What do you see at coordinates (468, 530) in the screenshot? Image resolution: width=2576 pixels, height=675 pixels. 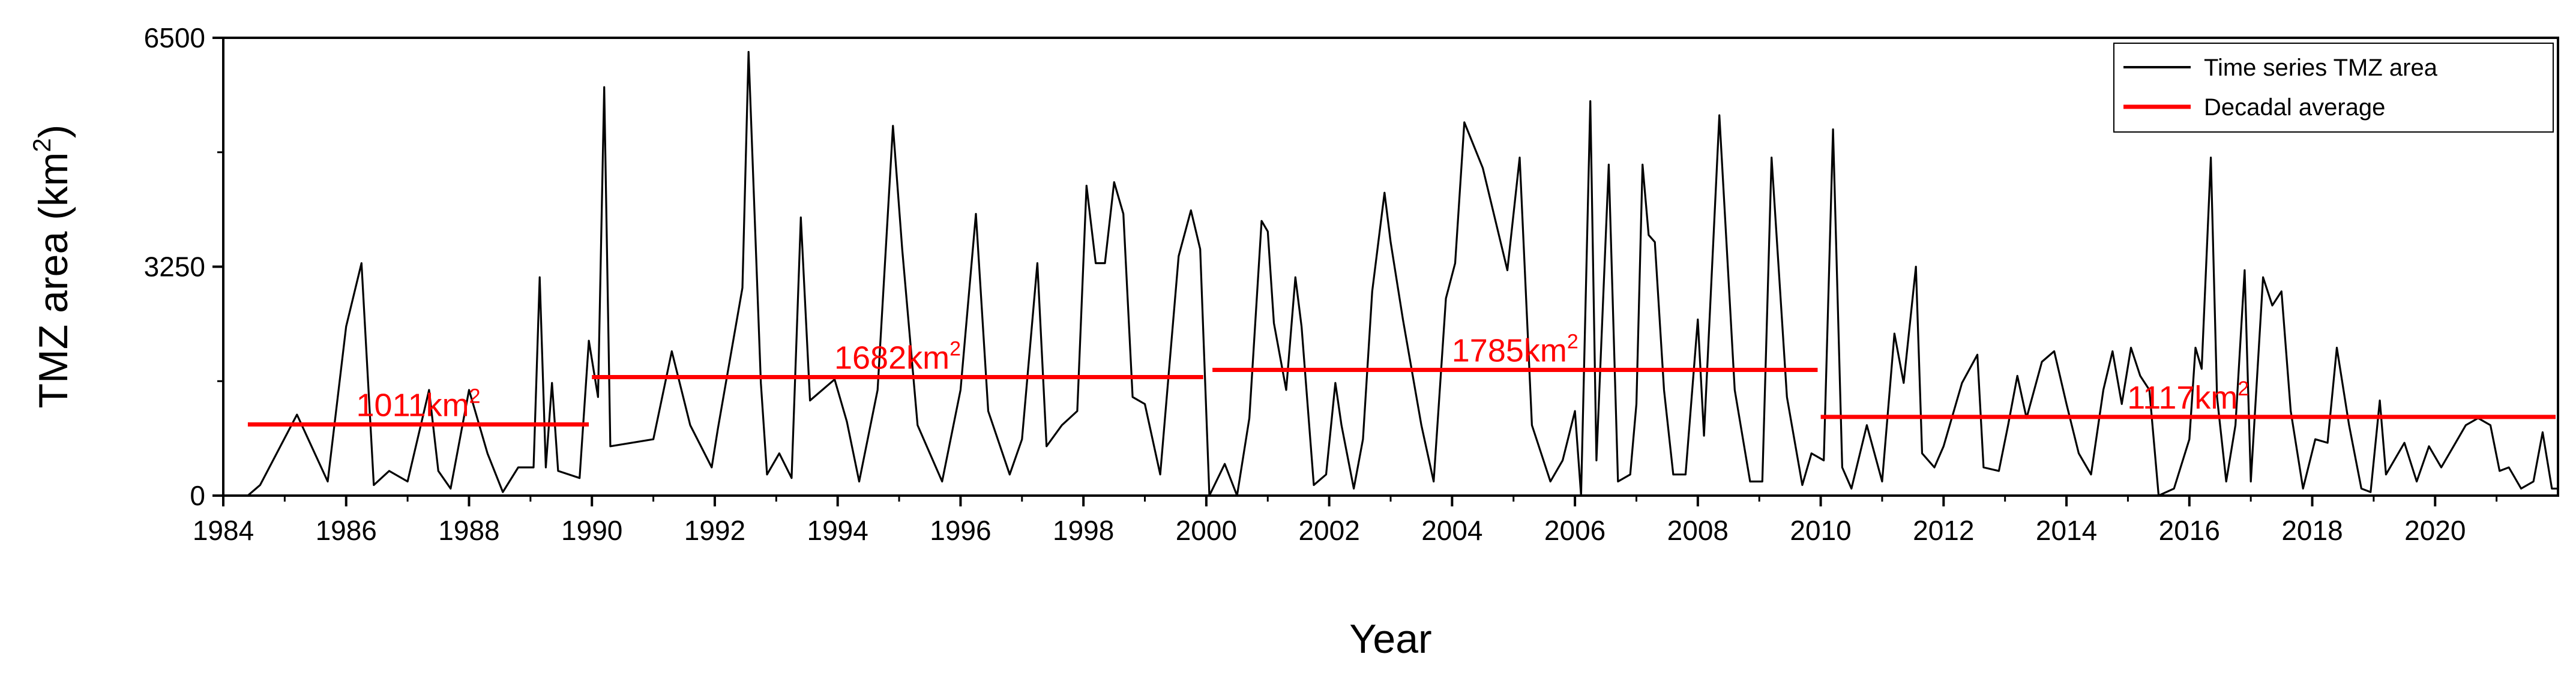 I see `x-tick-label: 1988` at bounding box center [468, 530].